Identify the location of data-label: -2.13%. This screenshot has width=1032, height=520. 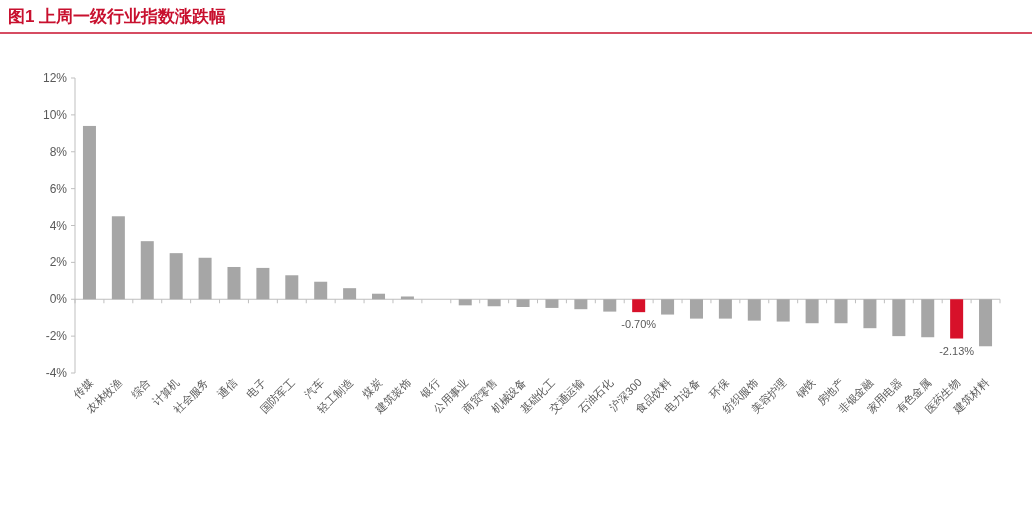
(957, 350).